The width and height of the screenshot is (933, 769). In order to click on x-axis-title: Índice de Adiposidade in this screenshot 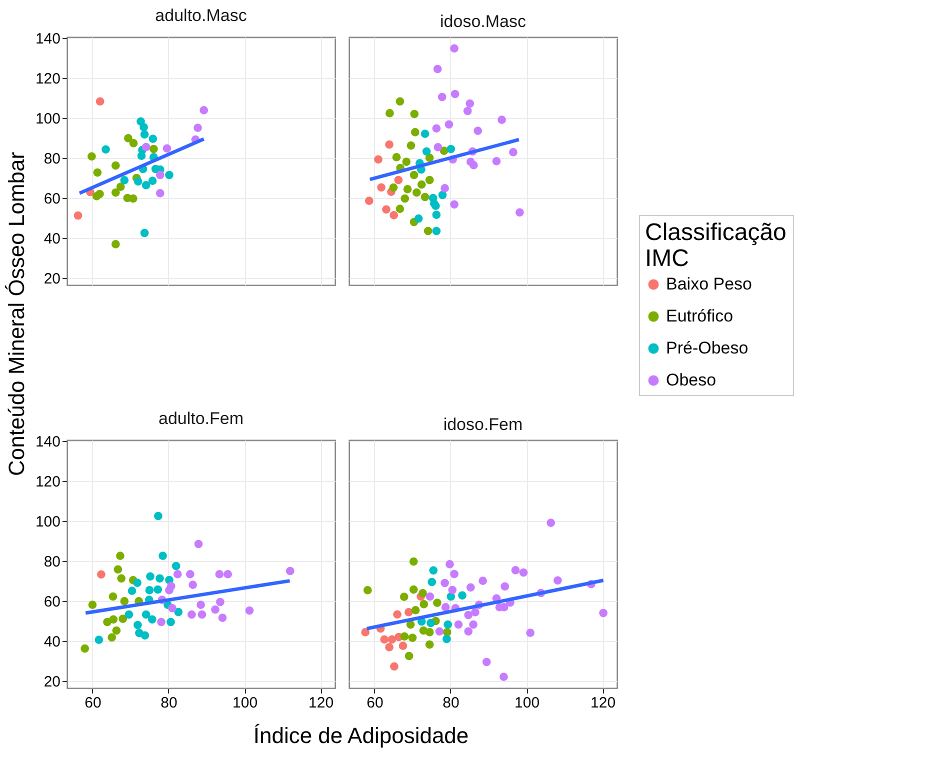, I will do `click(361, 735)`.